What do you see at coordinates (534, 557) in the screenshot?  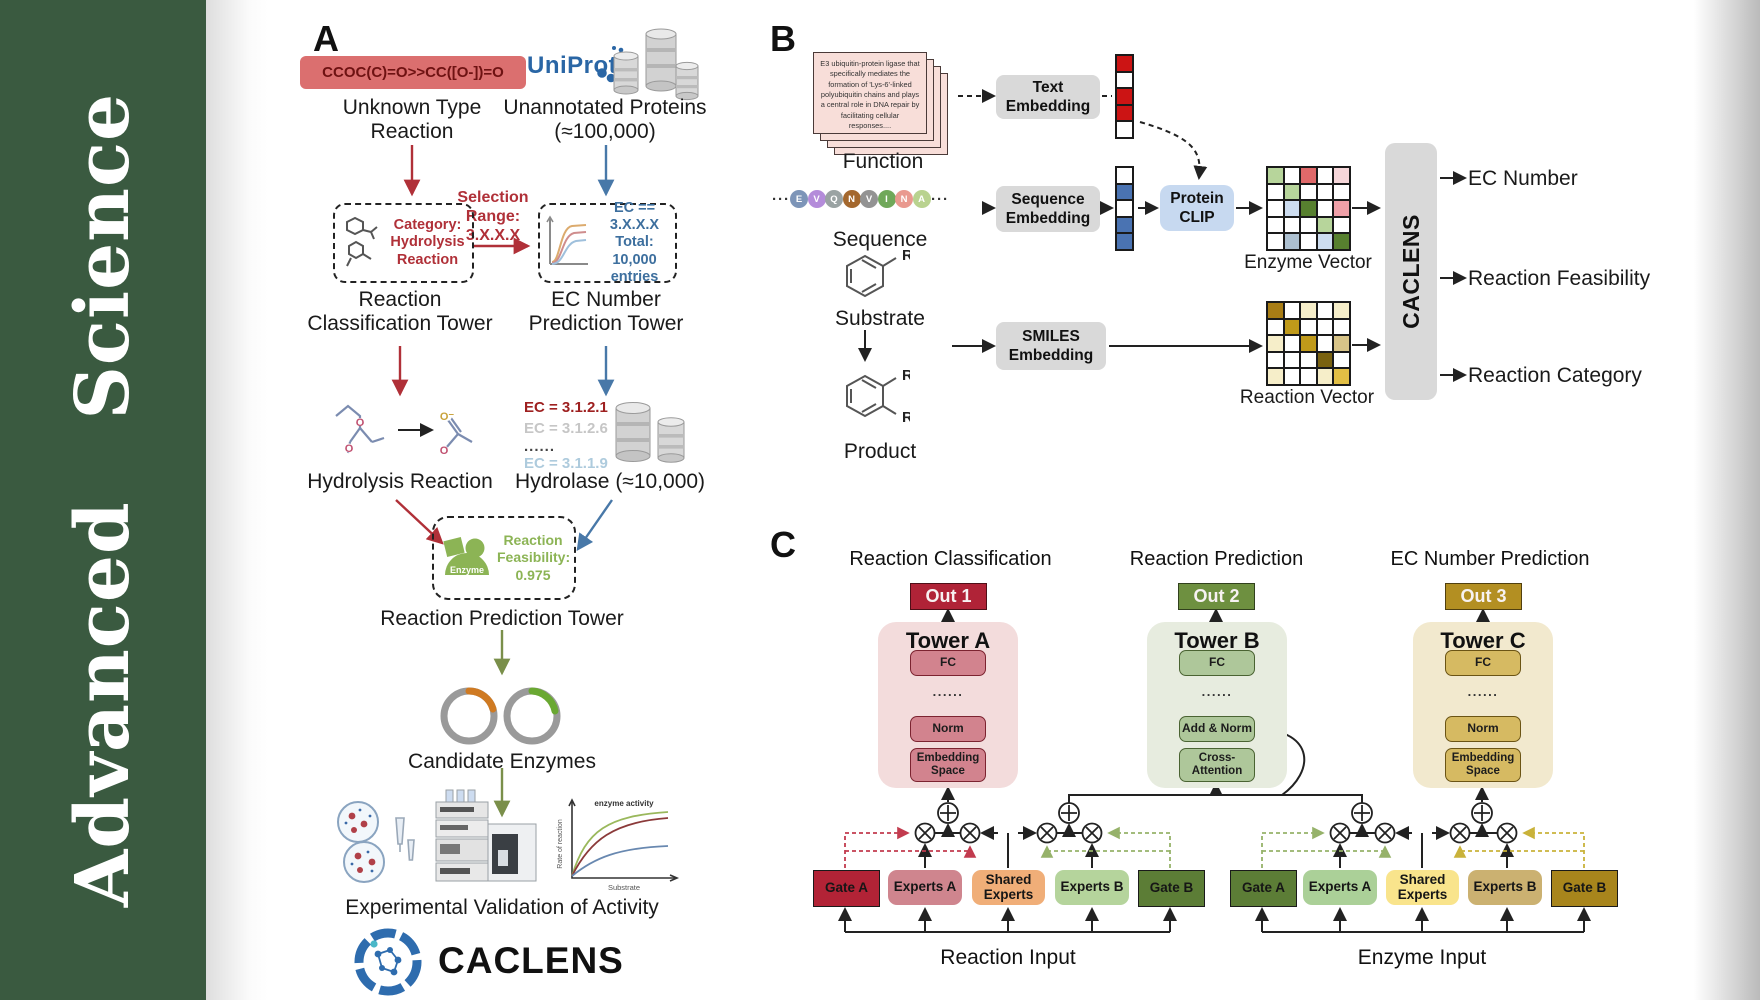 I see `feasibility-text: Reaction Feasibility: 0.975` at bounding box center [534, 557].